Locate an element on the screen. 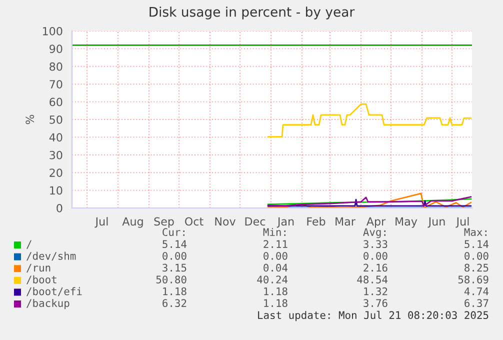  y-tick-label: 100 is located at coordinates (52, 31).